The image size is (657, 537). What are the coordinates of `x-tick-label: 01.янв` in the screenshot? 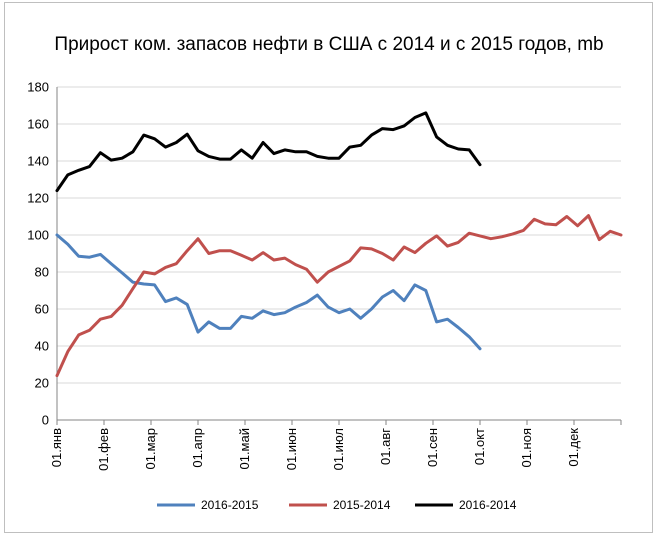 It's located at (56, 447).